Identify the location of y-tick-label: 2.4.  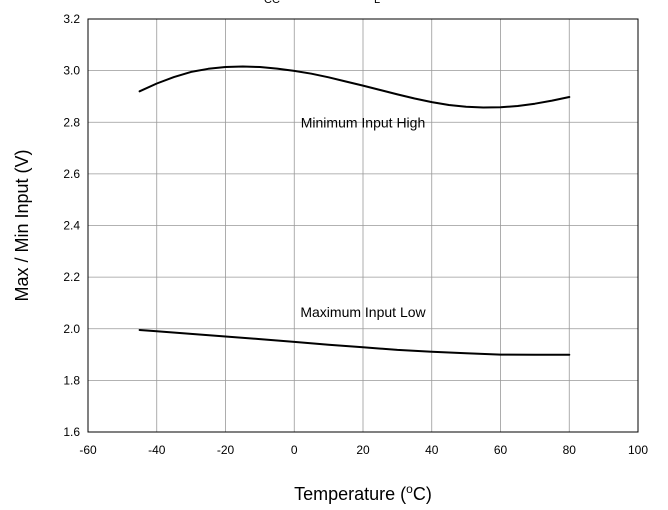
(71, 226).